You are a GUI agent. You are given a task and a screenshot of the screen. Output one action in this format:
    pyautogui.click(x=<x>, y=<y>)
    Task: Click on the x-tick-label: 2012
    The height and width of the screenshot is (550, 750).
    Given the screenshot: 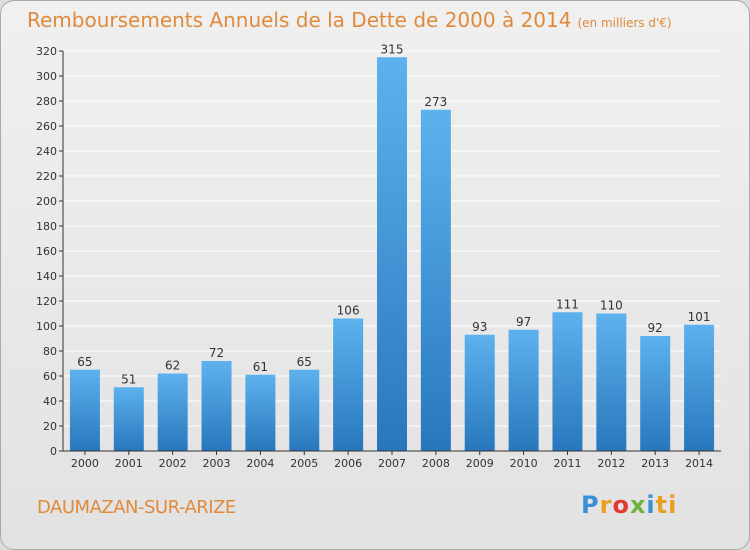 What is the action you would take?
    pyautogui.click(x=611, y=463)
    